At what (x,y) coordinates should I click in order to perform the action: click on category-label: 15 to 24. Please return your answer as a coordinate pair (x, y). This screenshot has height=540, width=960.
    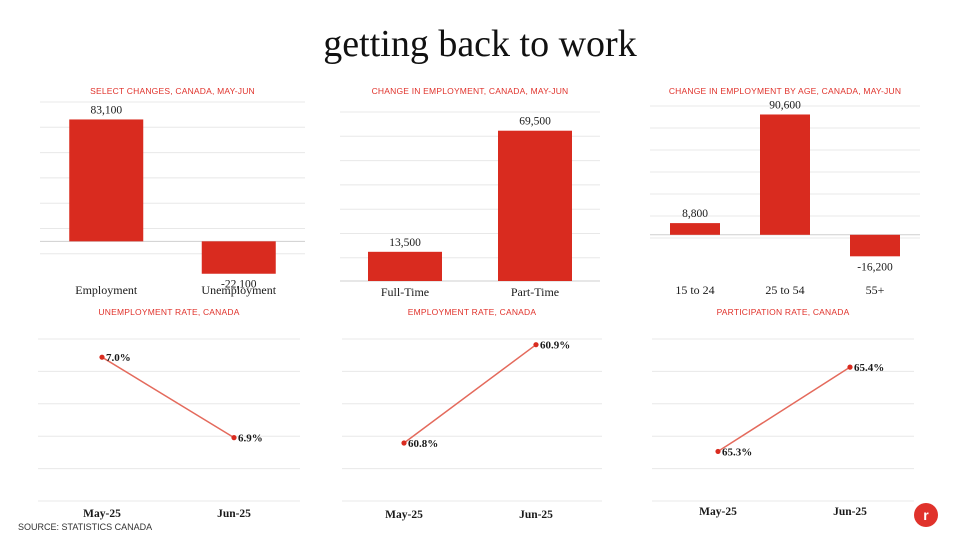
    Looking at the image, I should click on (694, 290).